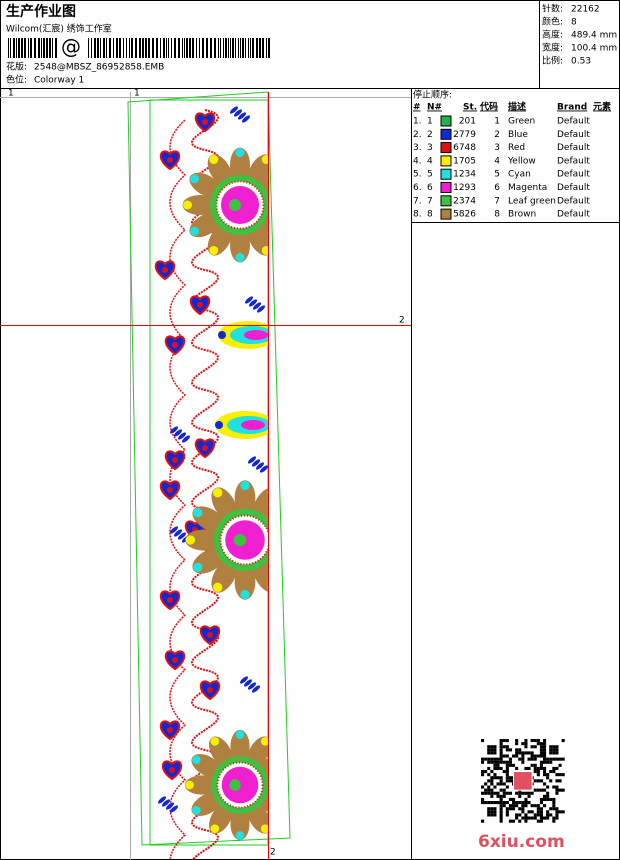 The height and width of the screenshot is (860, 620). I want to click on column-header: N#, so click(434, 108).